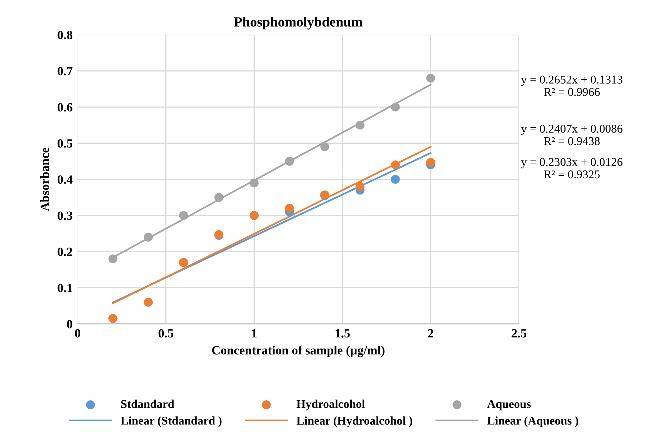 This screenshot has width=649, height=438. What do you see at coordinates (519, 333) in the screenshot?
I see `x-tick-label: 2.5` at bounding box center [519, 333].